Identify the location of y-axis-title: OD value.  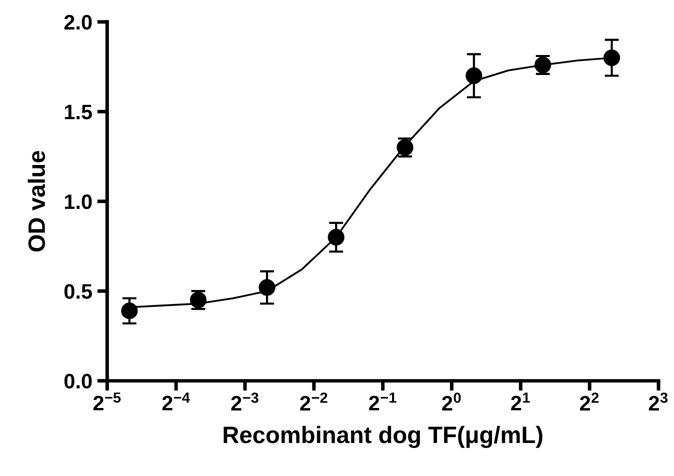
(37, 201).